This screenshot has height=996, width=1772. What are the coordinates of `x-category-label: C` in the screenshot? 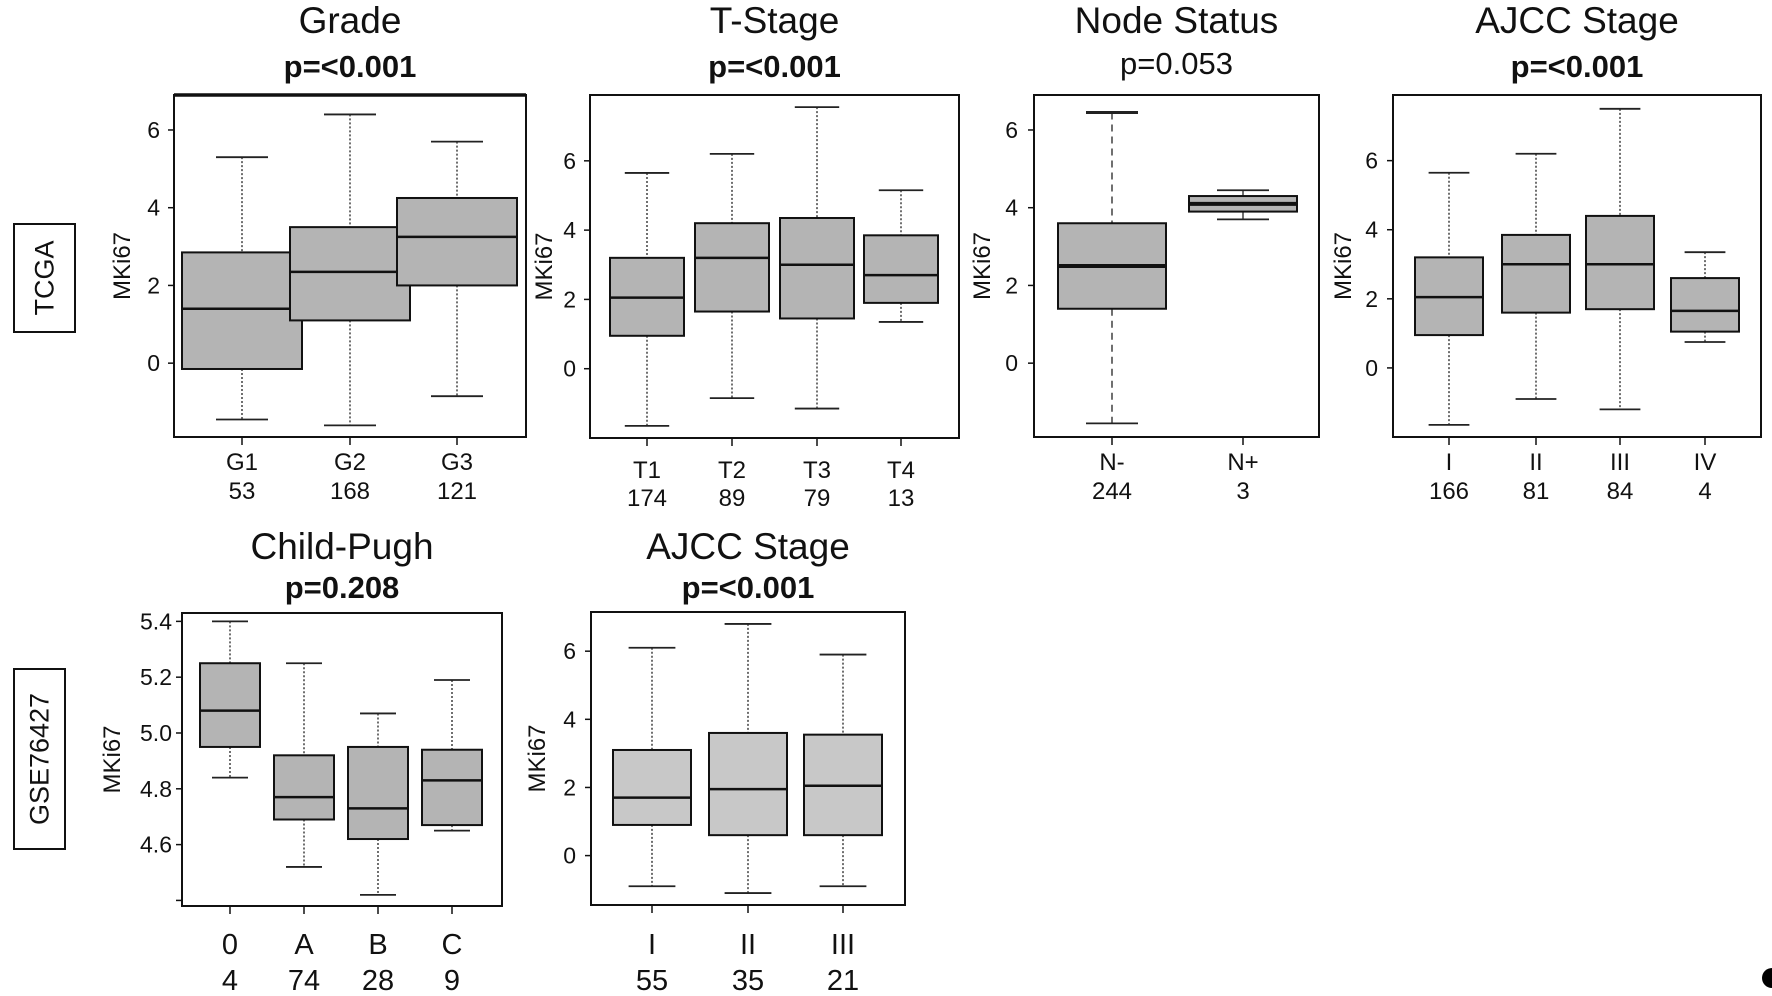 It's located at (452, 945).